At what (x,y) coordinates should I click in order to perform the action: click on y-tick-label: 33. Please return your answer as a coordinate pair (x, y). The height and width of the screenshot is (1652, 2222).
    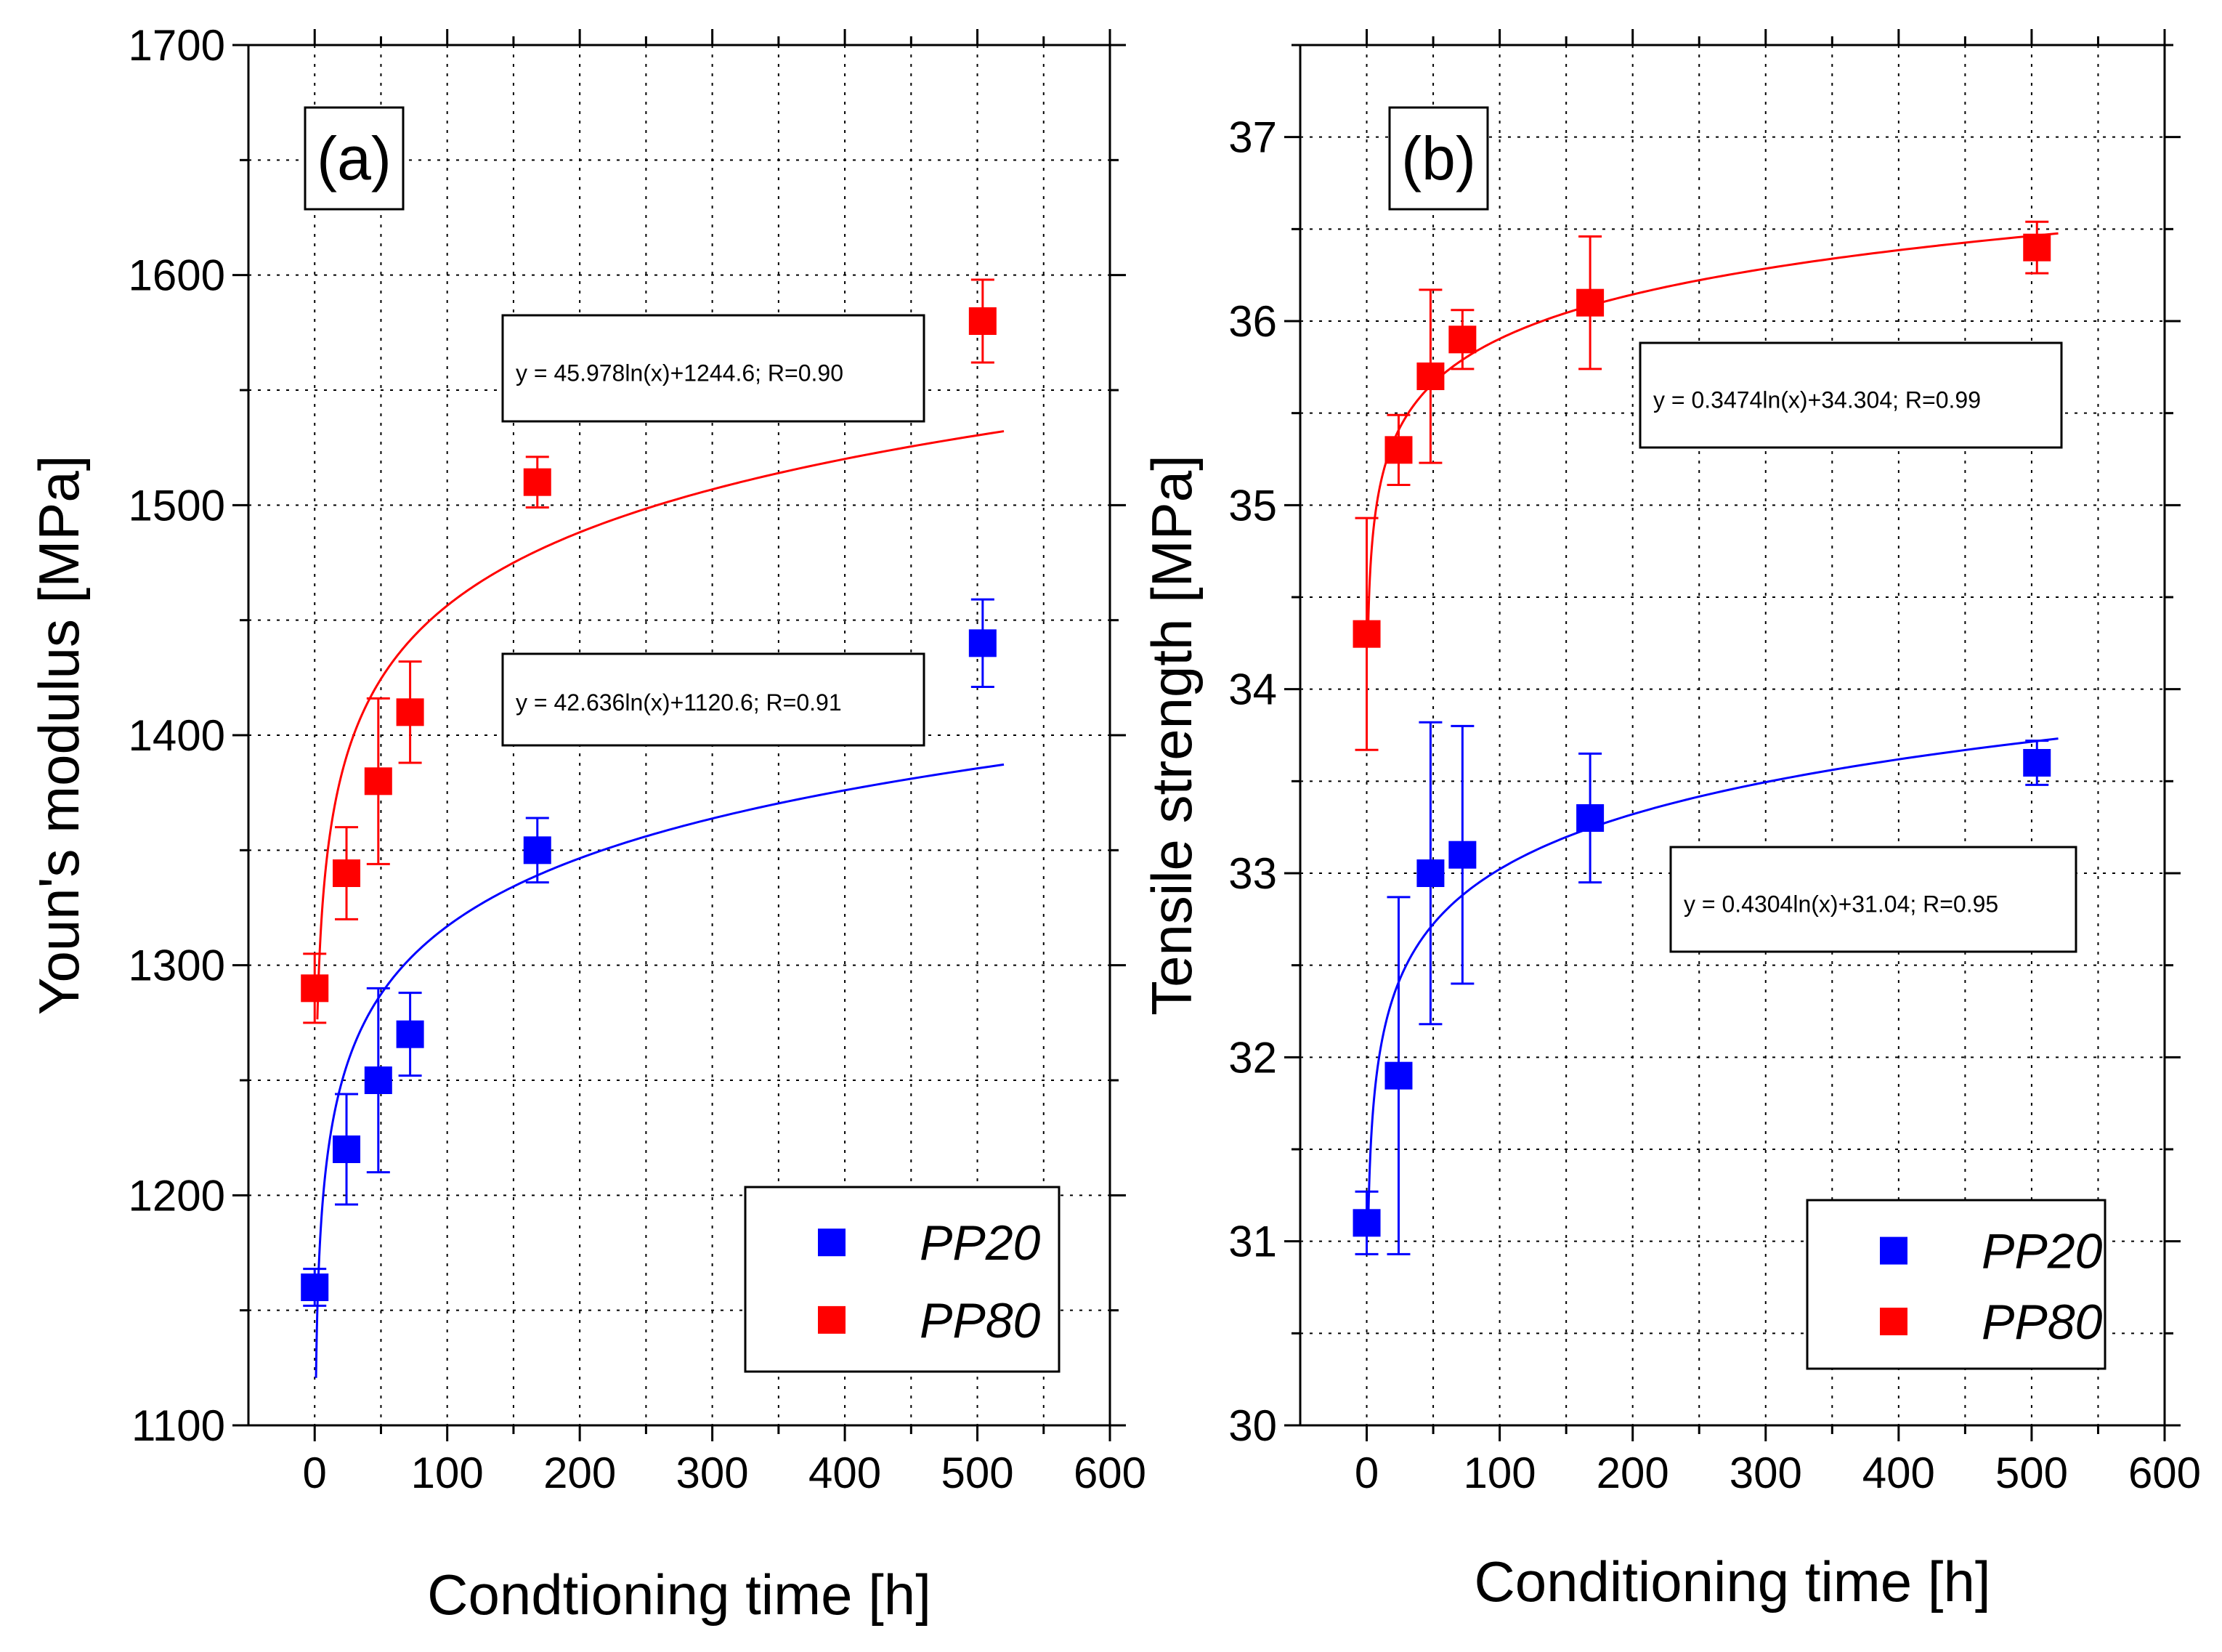
    Looking at the image, I should click on (1252, 874).